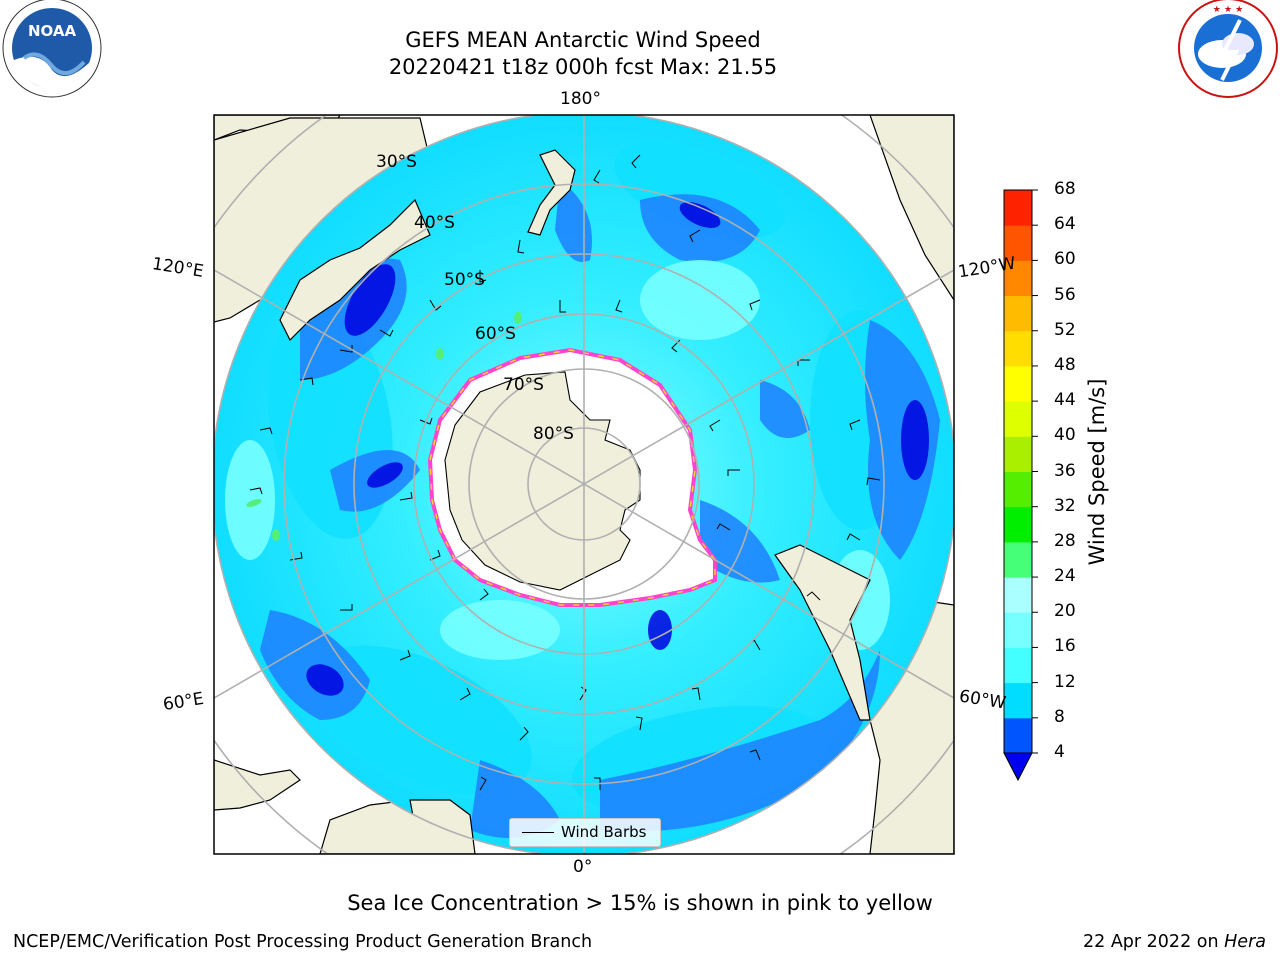  What do you see at coordinates (580, 99) in the screenshot?
I see `lon-label-top: 180°` at bounding box center [580, 99].